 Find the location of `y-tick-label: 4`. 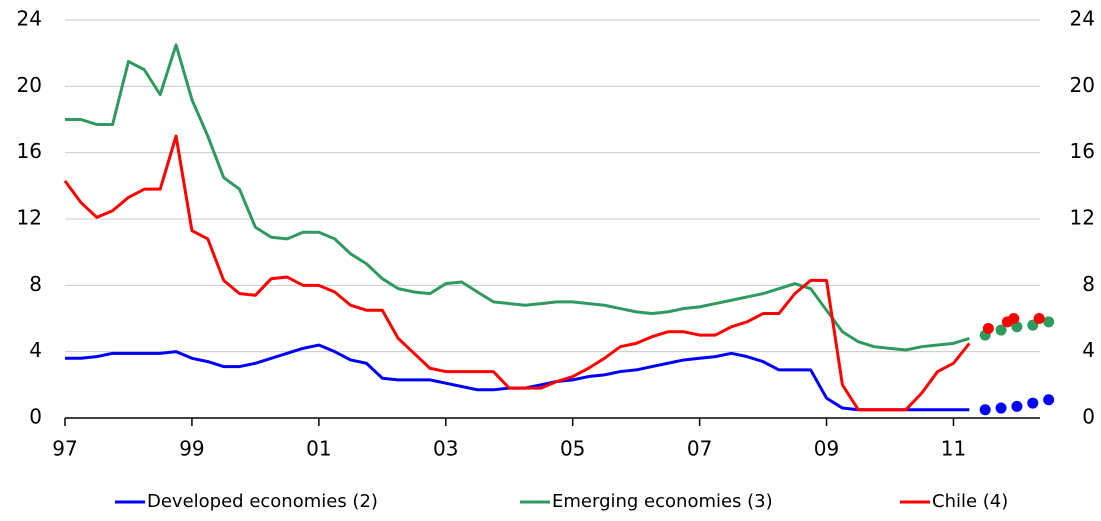

y-tick-label: 4 is located at coordinates (35, 350).